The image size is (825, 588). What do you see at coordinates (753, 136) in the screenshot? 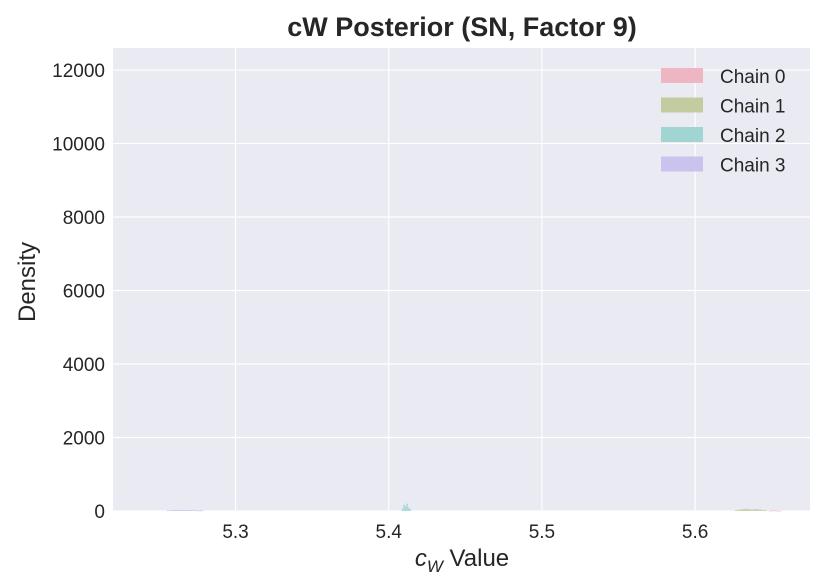
I see `legend-label: Chain 2` at bounding box center [753, 136].